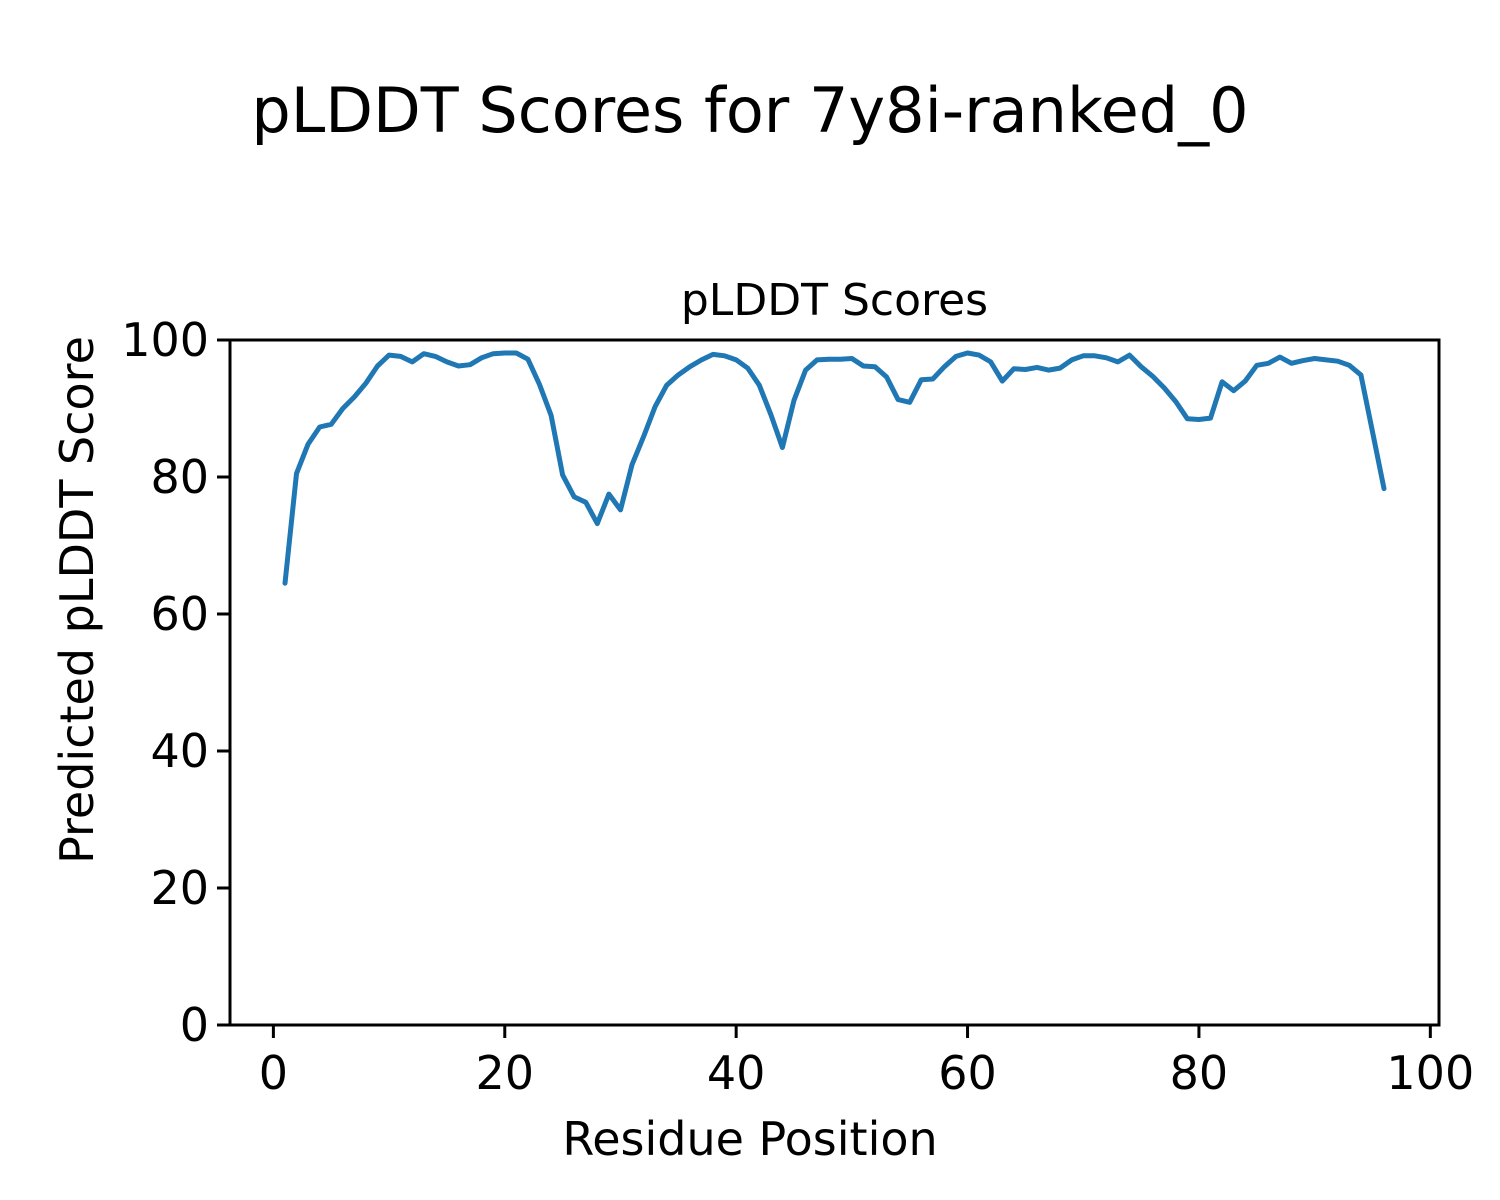  Describe the element at coordinates (179, 614) in the screenshot. I see `y-tick-label: 60` at that location.